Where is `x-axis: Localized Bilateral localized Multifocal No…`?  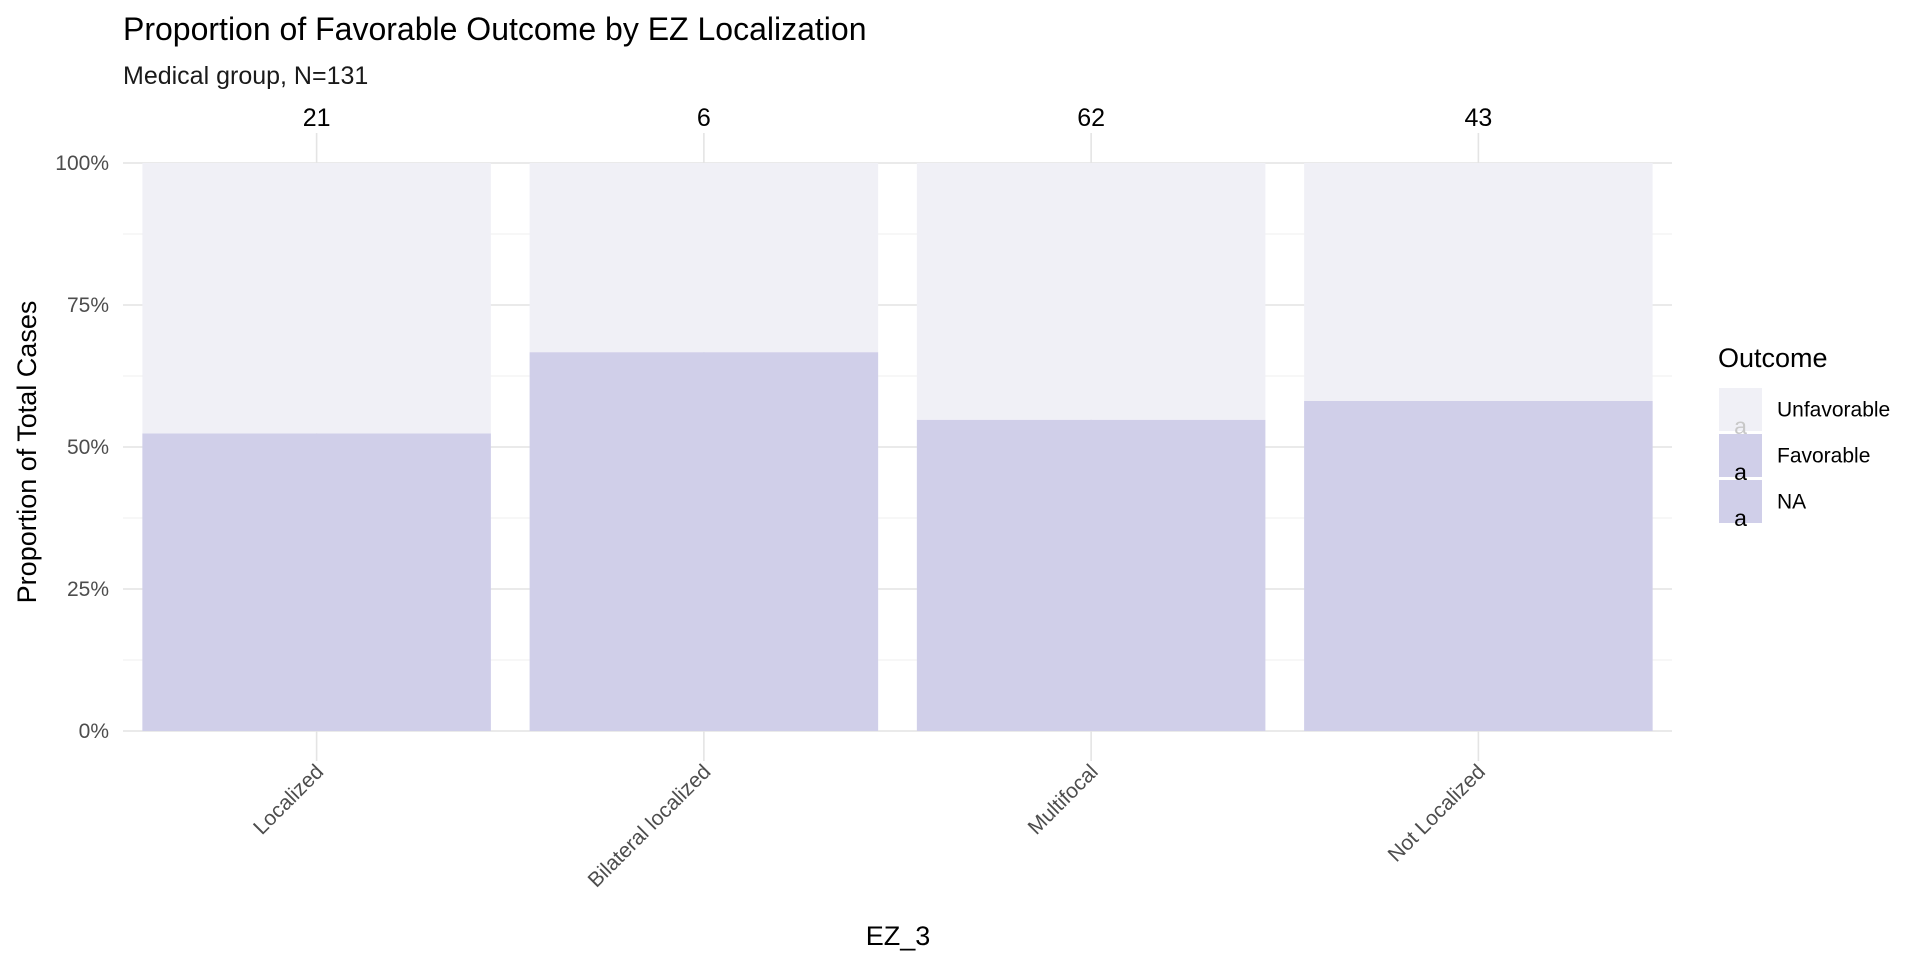
x-axis: Localized Bilateral localized Multifocal No… is located at coordinates (869, 826).